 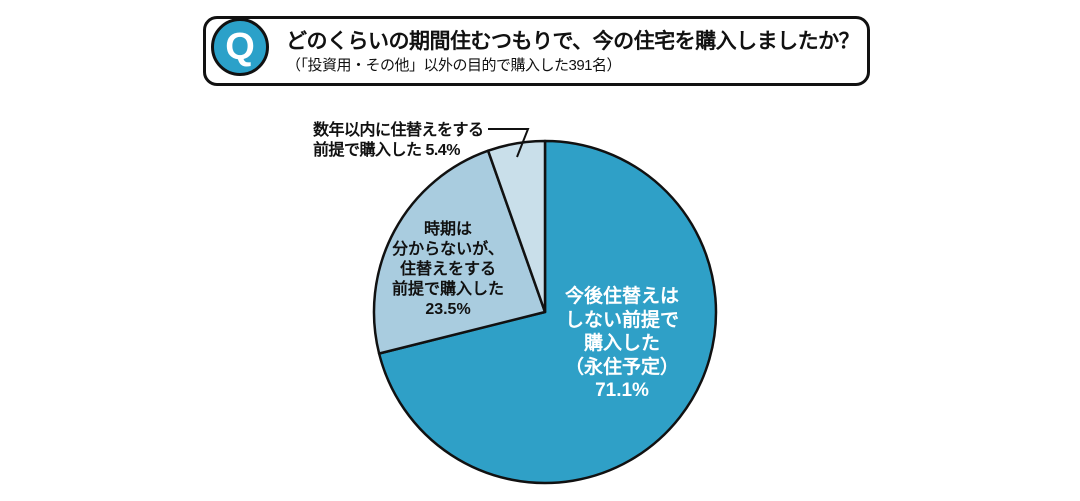 I want to click on question-box, so click(x=536, y=51).